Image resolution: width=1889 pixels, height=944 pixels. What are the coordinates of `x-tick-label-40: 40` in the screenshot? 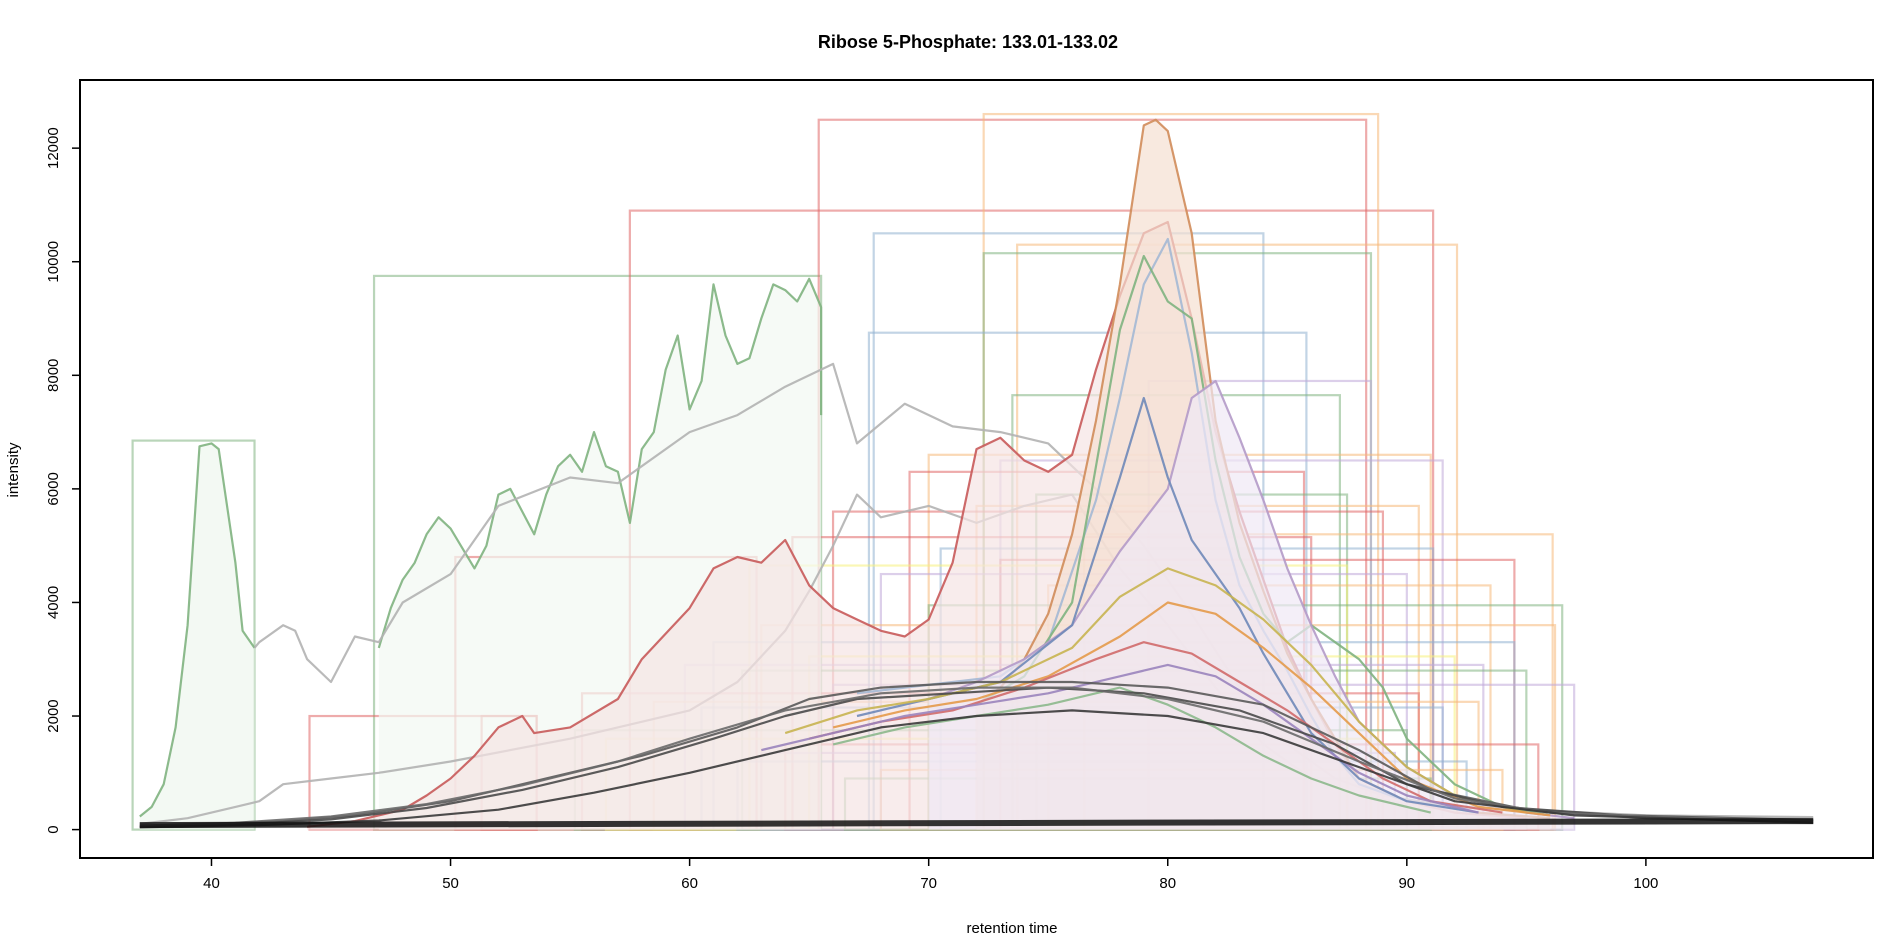 It's located at (211, 883).